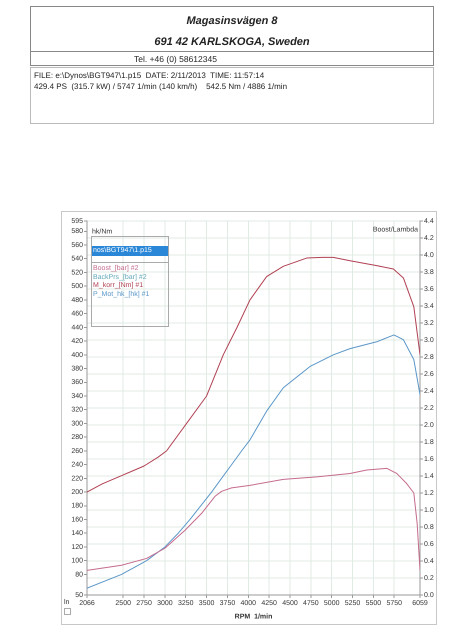 The image size is (465, 640). Describe the element at coordinates (161, 86) in the screenshot. I see `text: 429.4 PS (315.7 kW) / 5747 1/min (140 km/h) 542.5 Nm / 4886 1/min` at that location.